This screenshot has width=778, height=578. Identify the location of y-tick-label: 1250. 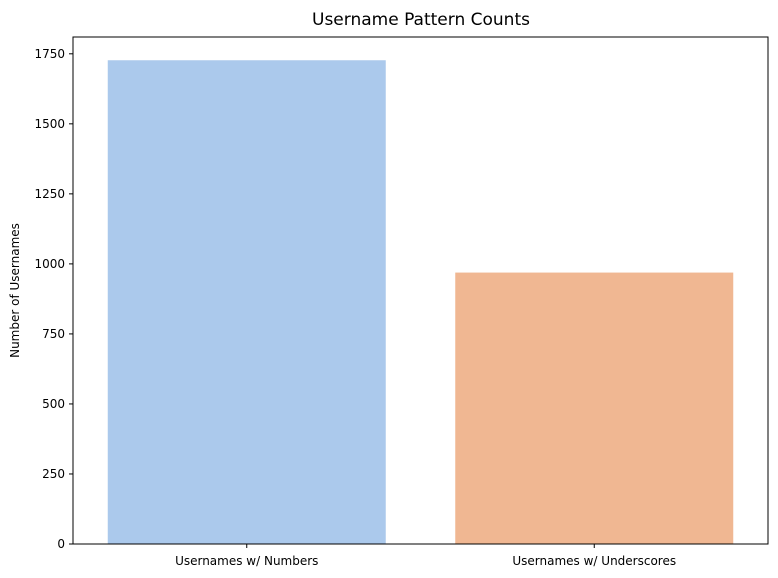
(49, 194).